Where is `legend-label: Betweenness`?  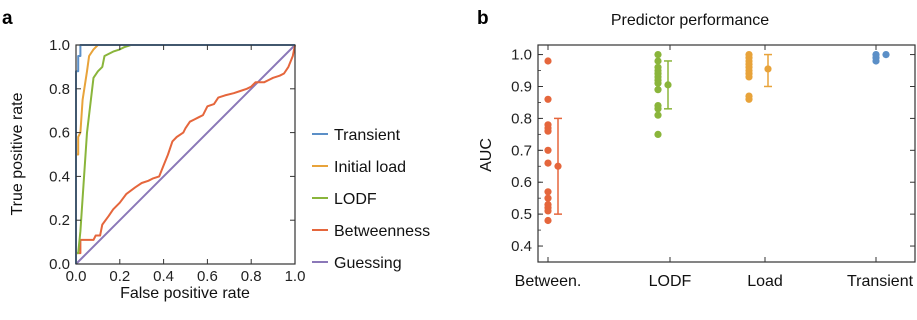 legend-label: Betweenness is located at coordinates (382, 231).